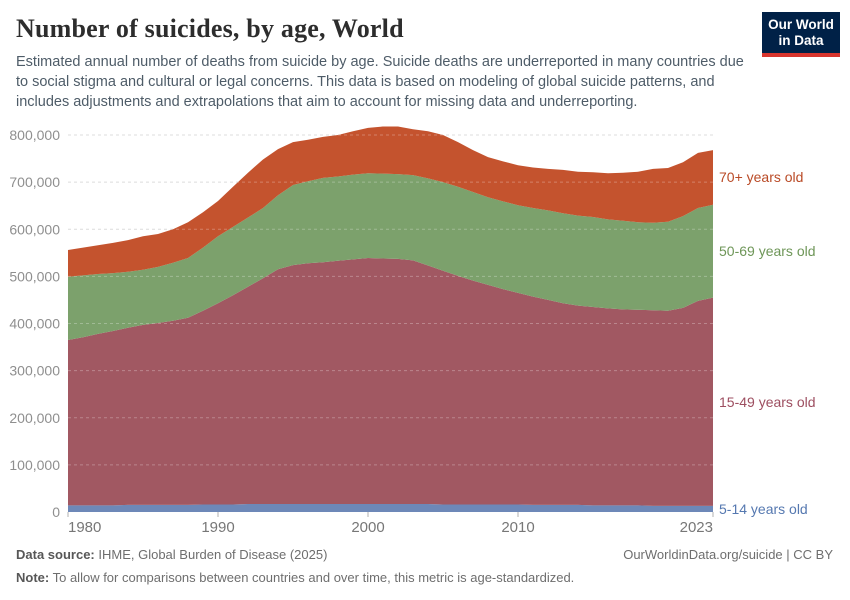 The image size is (850, 600). I want to click on svg-text: 100,000, so click(34, 465).